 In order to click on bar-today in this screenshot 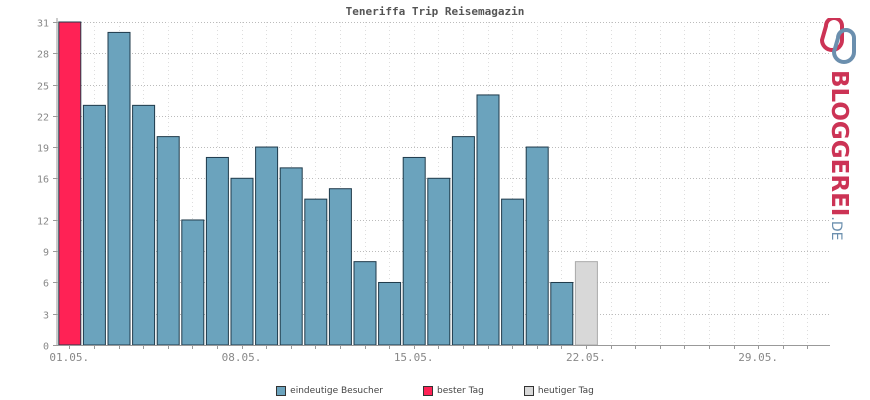, I will do `click(586, 303)`.